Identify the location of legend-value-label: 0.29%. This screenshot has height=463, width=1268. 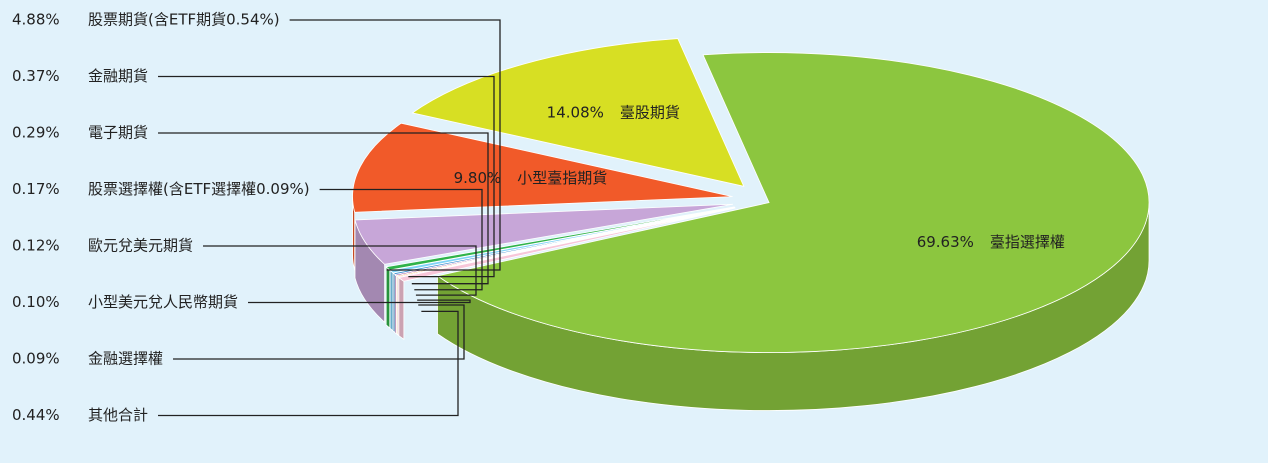
(36, 133).